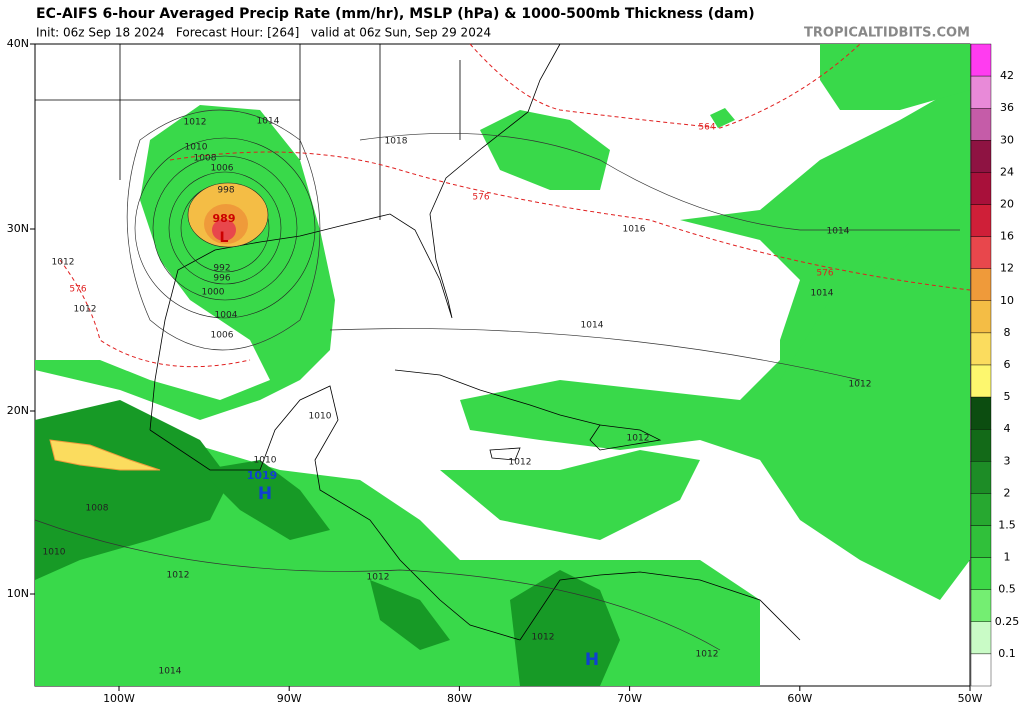 This screenshot has height=706, width=1024. I want to click on isobar-label: 1016, so click(634, 230).